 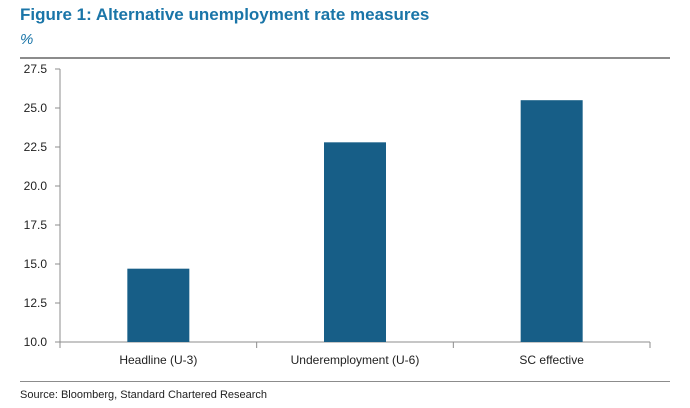 I want to click on y-tick-label: 27.5, so click(x=36, y=69).